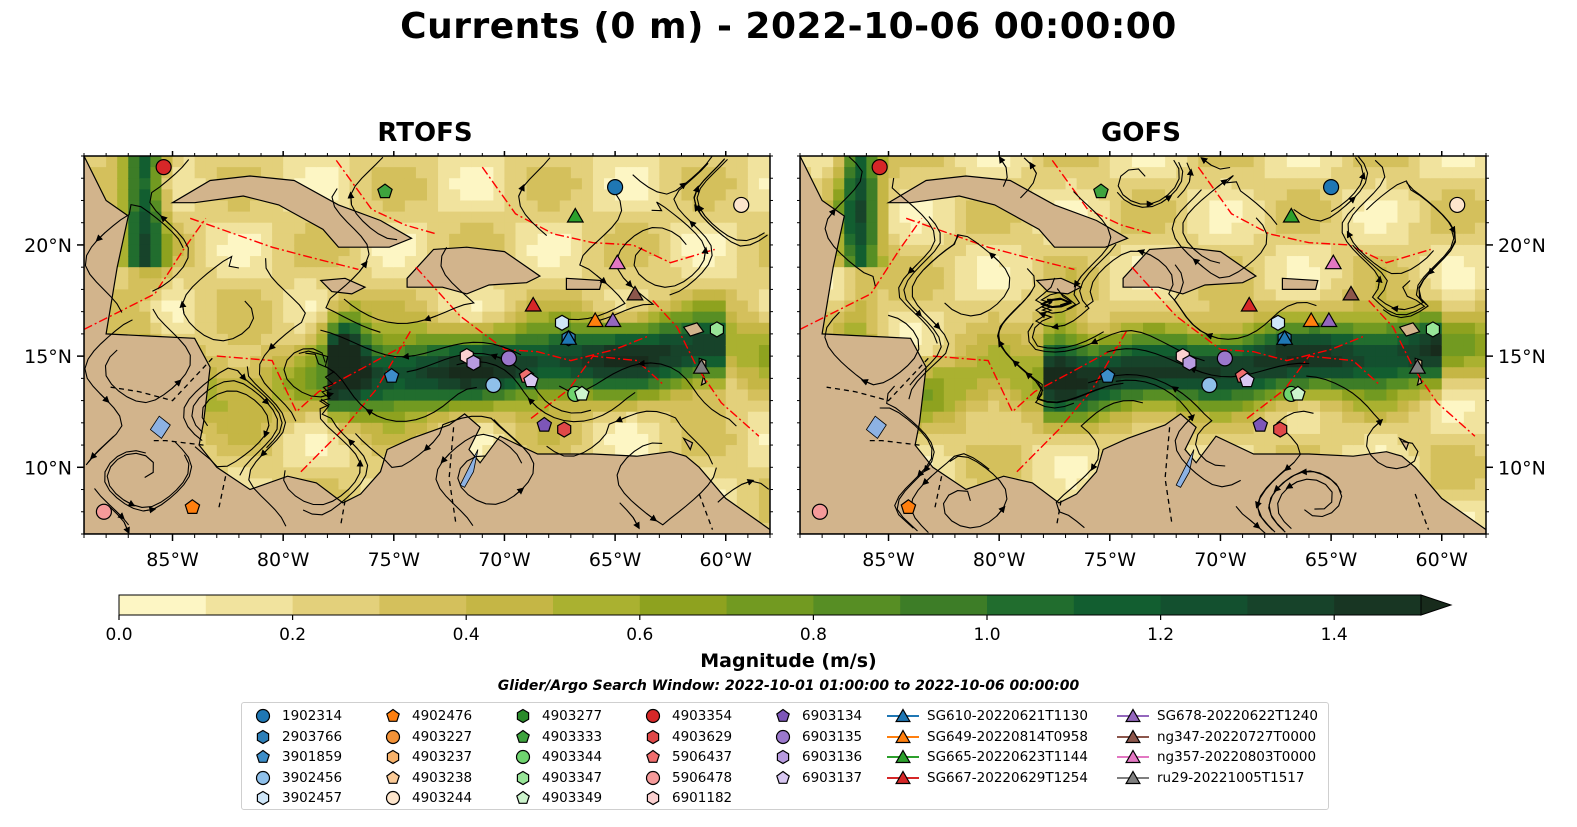 This screenshot has width=1577, height=827. Describe the element at coordinates (442, 798) in the screenshot. I see `legend-label: 4903244` at that location.